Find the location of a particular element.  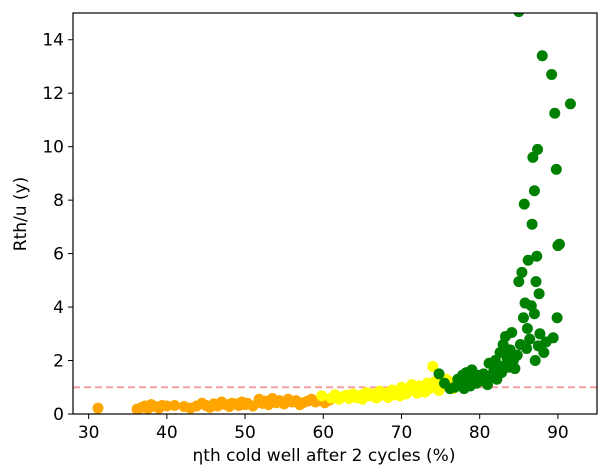

x-axis-label: ηth cold well after 2 cycles (%) is located at coordinates (324, 456).